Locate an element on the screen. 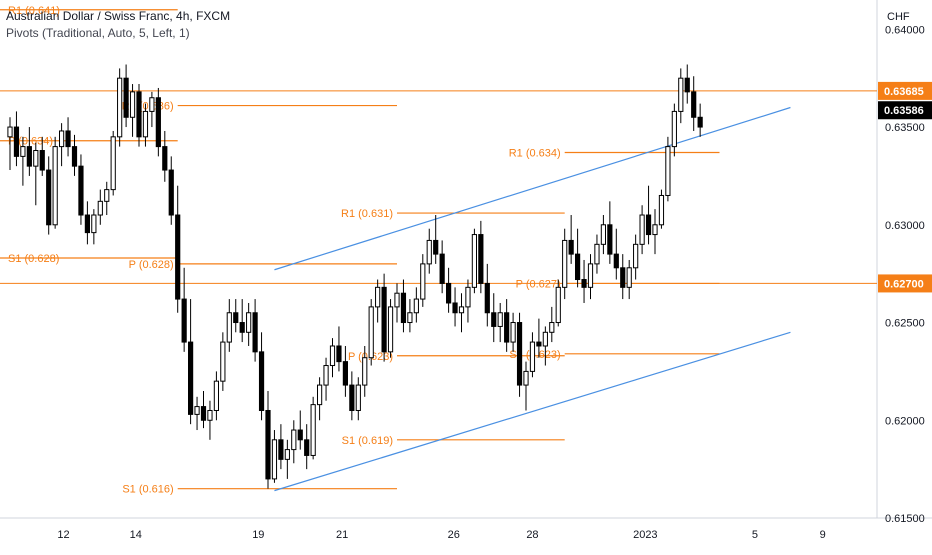 This screenshot has width=932, height=555. x-tick-6: 2023 is located at coordinates (645, 535).